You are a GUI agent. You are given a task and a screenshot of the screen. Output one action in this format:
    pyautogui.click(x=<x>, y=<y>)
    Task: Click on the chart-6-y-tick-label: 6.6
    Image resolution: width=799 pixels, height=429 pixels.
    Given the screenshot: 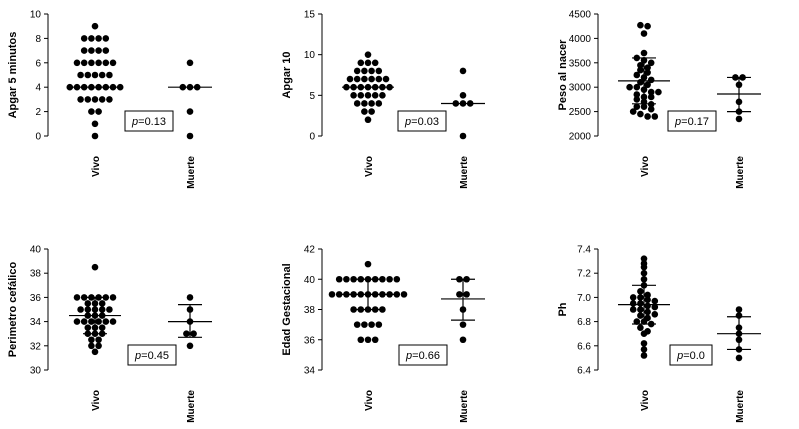 What is the action you would take?
    pyautogui.click(x=584, y=346)
    